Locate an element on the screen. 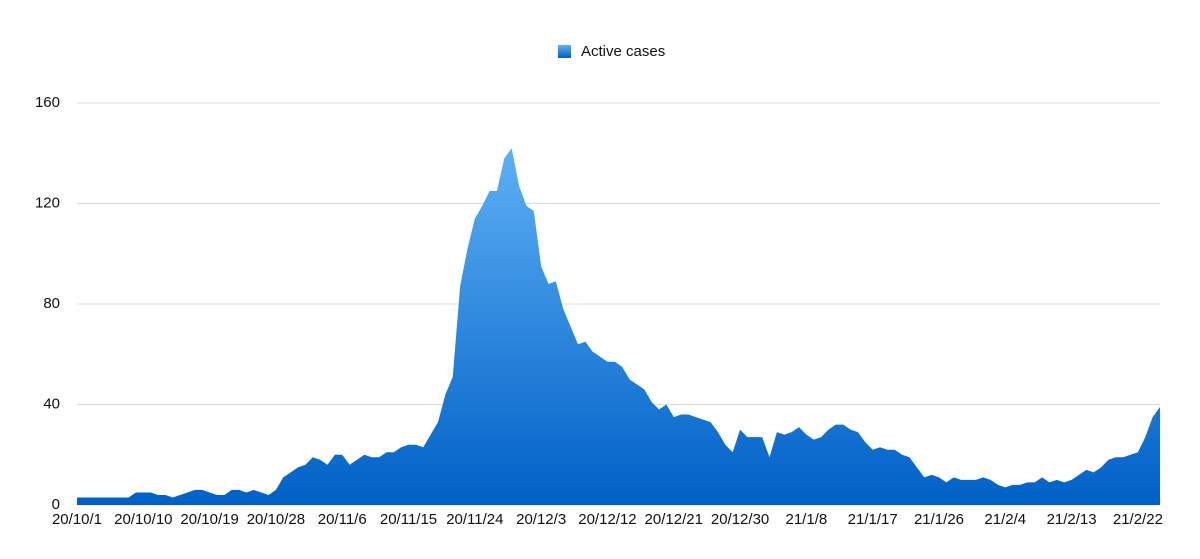 Image resolution: width=1200 pixels, height=559 pixels. x-tick-label: 20/11/6 is located at coordinates (342, 519).